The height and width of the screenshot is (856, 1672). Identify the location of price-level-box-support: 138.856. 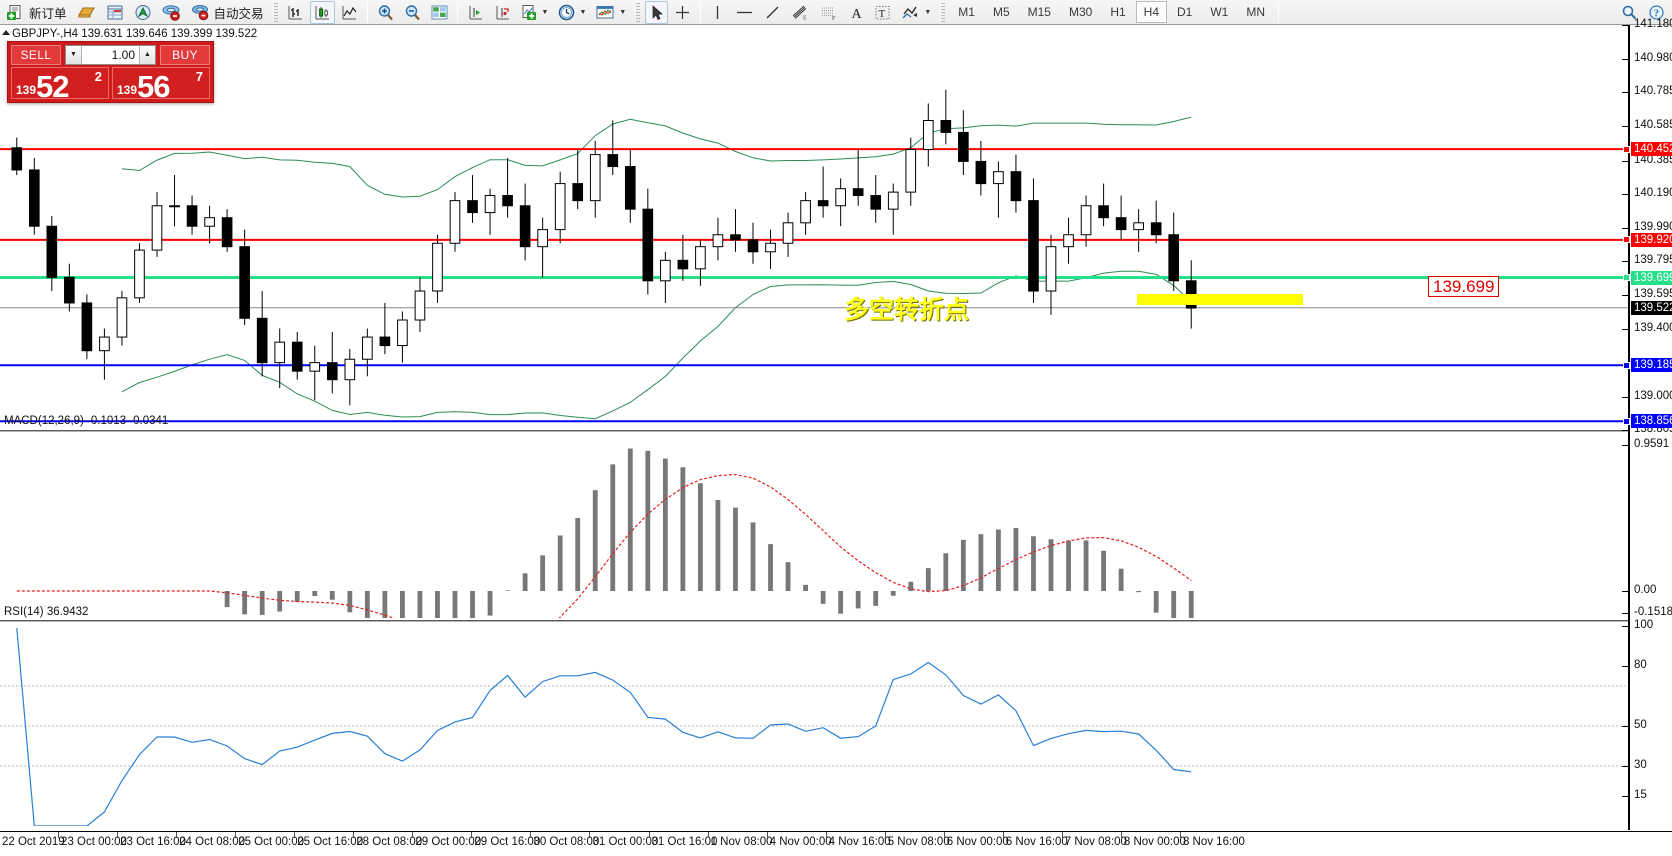
(1651, 421).